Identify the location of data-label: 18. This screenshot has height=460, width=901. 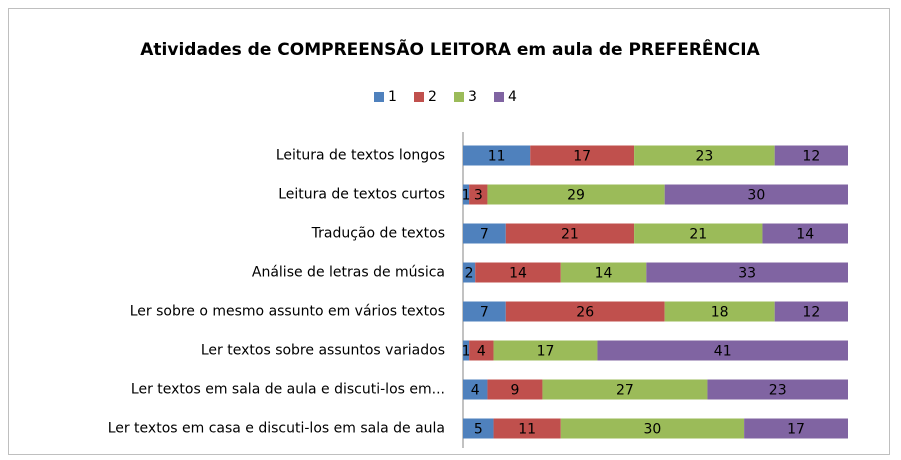
(720, 313).